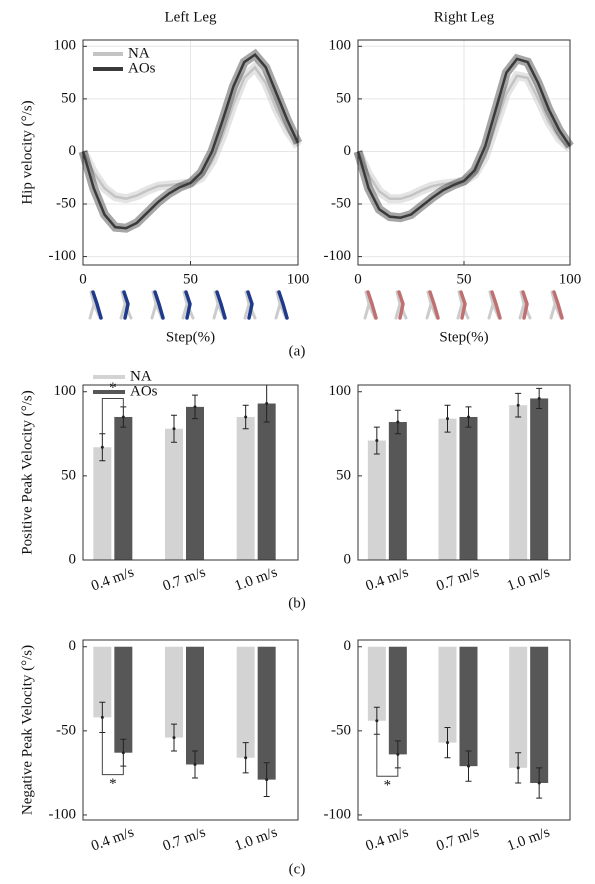 The width and height of the screenshot is (595, 884). I want to click on panel-label: (b), so click(297, 603).